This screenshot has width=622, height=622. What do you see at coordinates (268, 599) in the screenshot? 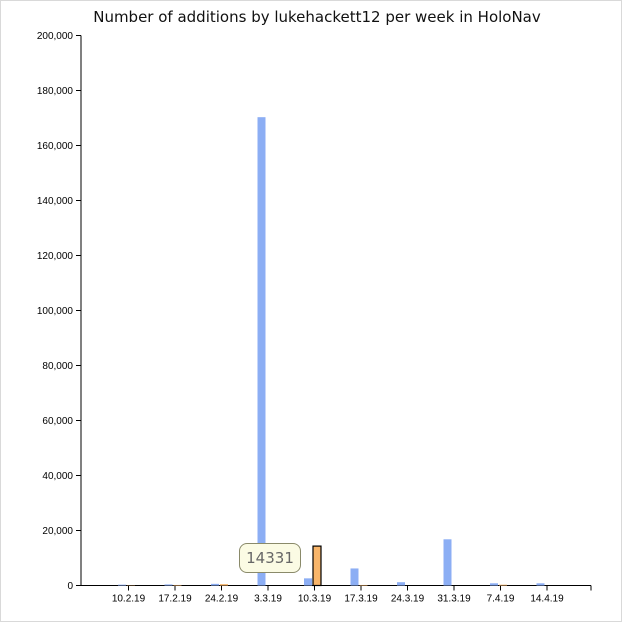
I see `x-tick-label: 3.3.19` at bounding box center [268, 599].